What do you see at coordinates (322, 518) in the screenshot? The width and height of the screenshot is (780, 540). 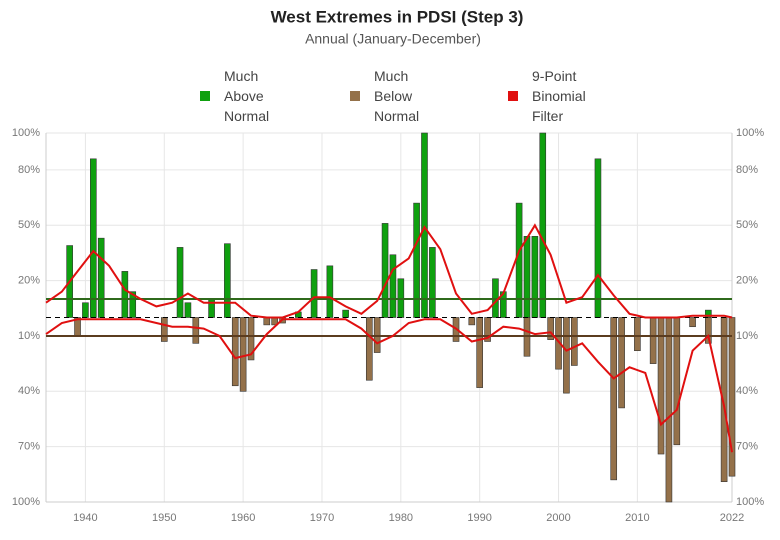 I see `x-tick-label: 1970` at bounding box center [322, 518].